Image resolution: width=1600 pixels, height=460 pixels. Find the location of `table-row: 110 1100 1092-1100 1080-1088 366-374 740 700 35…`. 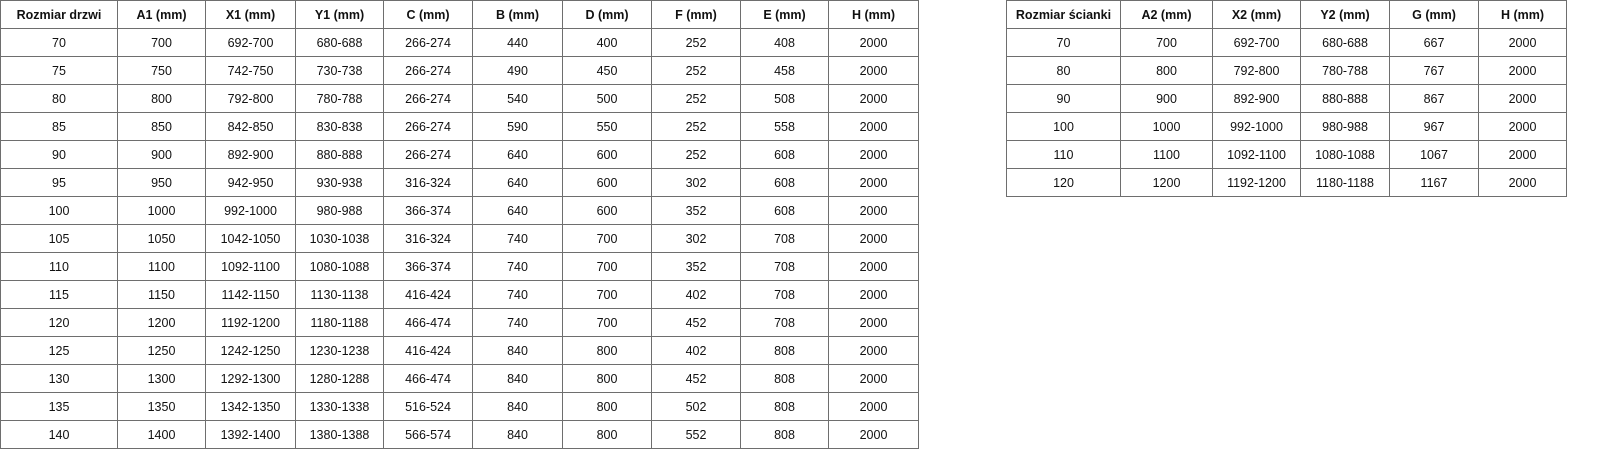

table-row: 110 1100 1092-1100 1080-1088 366-374 740 700 35… is located at coordinates (459, 266).